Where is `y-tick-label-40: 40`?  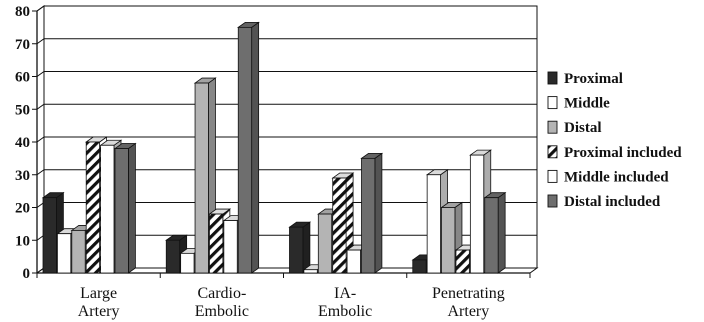 y-tick-label-40: 40 is located at coordinates (22, 143).